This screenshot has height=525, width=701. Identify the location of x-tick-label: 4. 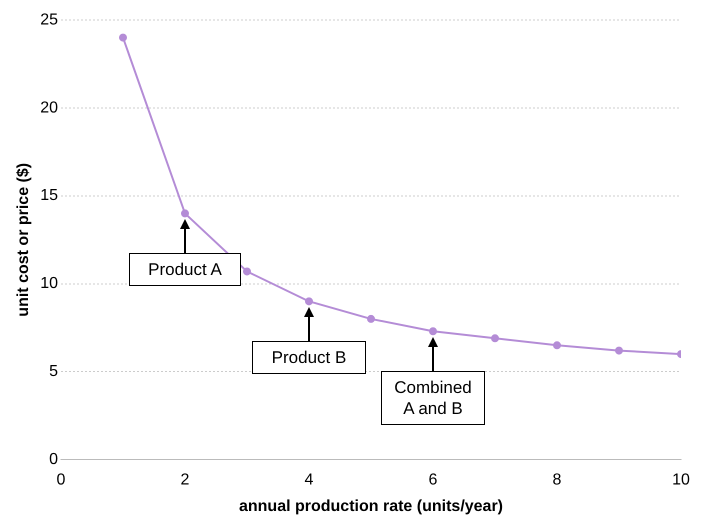
(309, 480).